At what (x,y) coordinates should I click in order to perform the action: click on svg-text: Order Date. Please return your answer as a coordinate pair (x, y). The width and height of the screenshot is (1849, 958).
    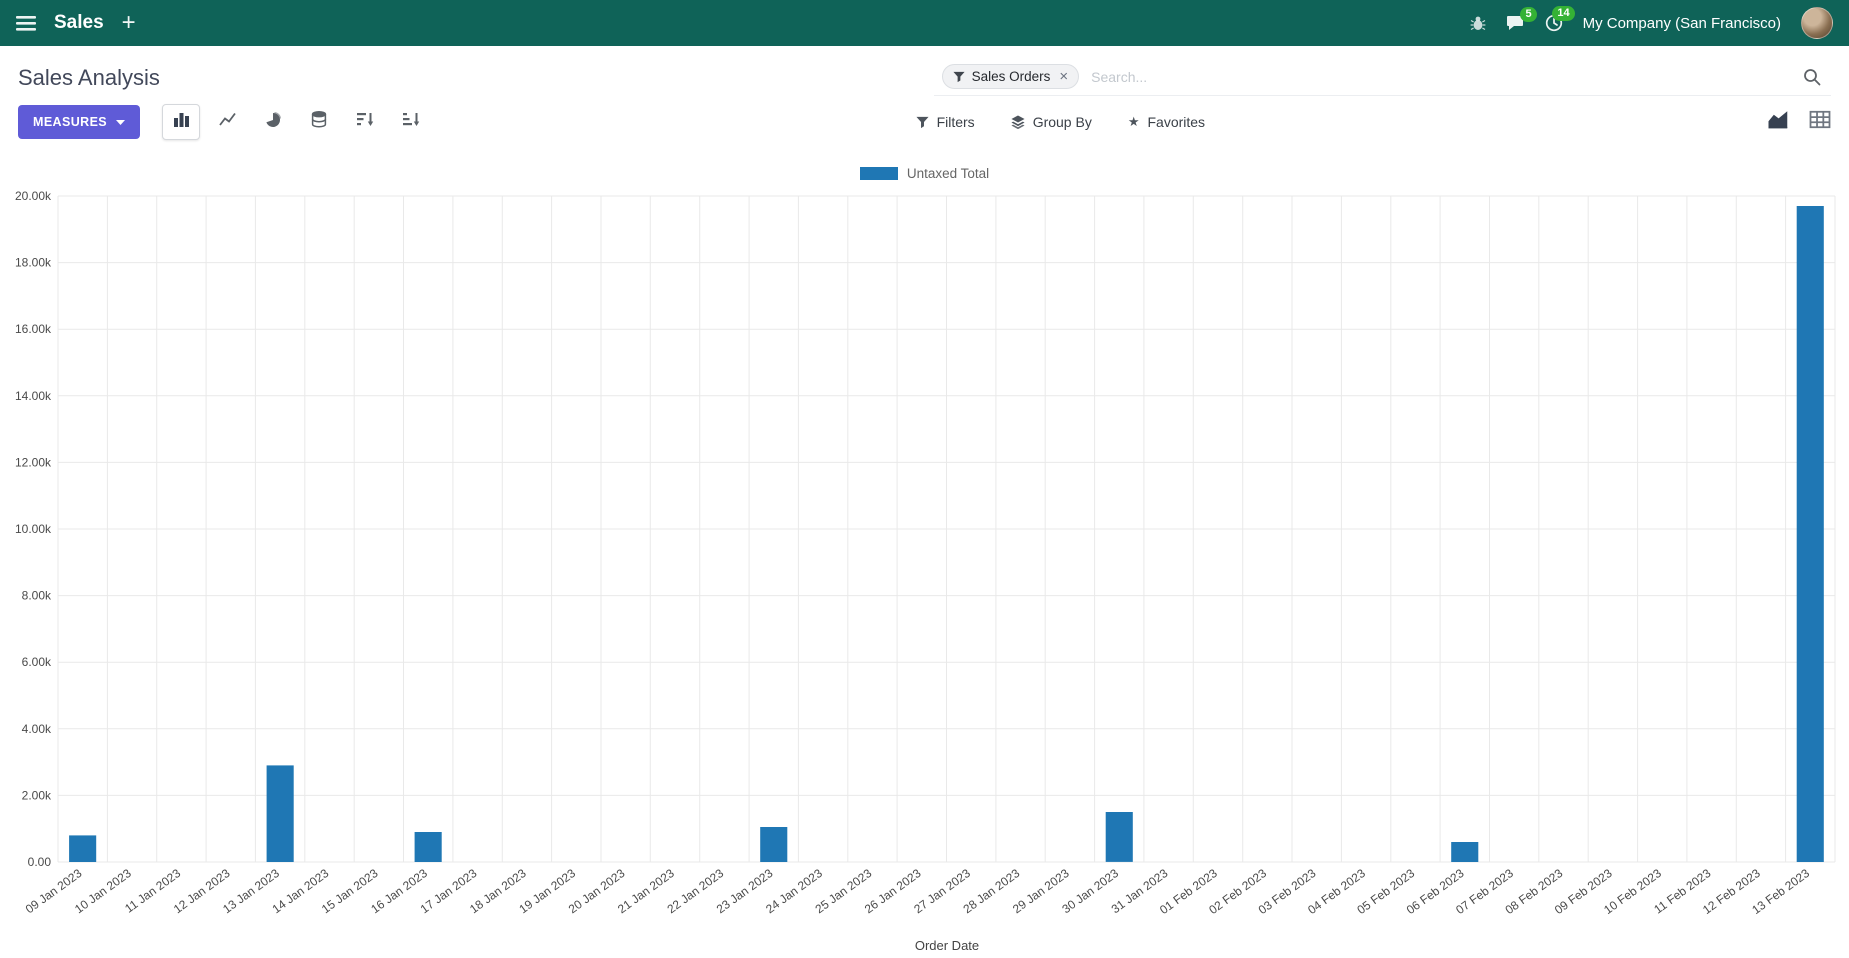
    Looking at the image, I should click on (947, 945).